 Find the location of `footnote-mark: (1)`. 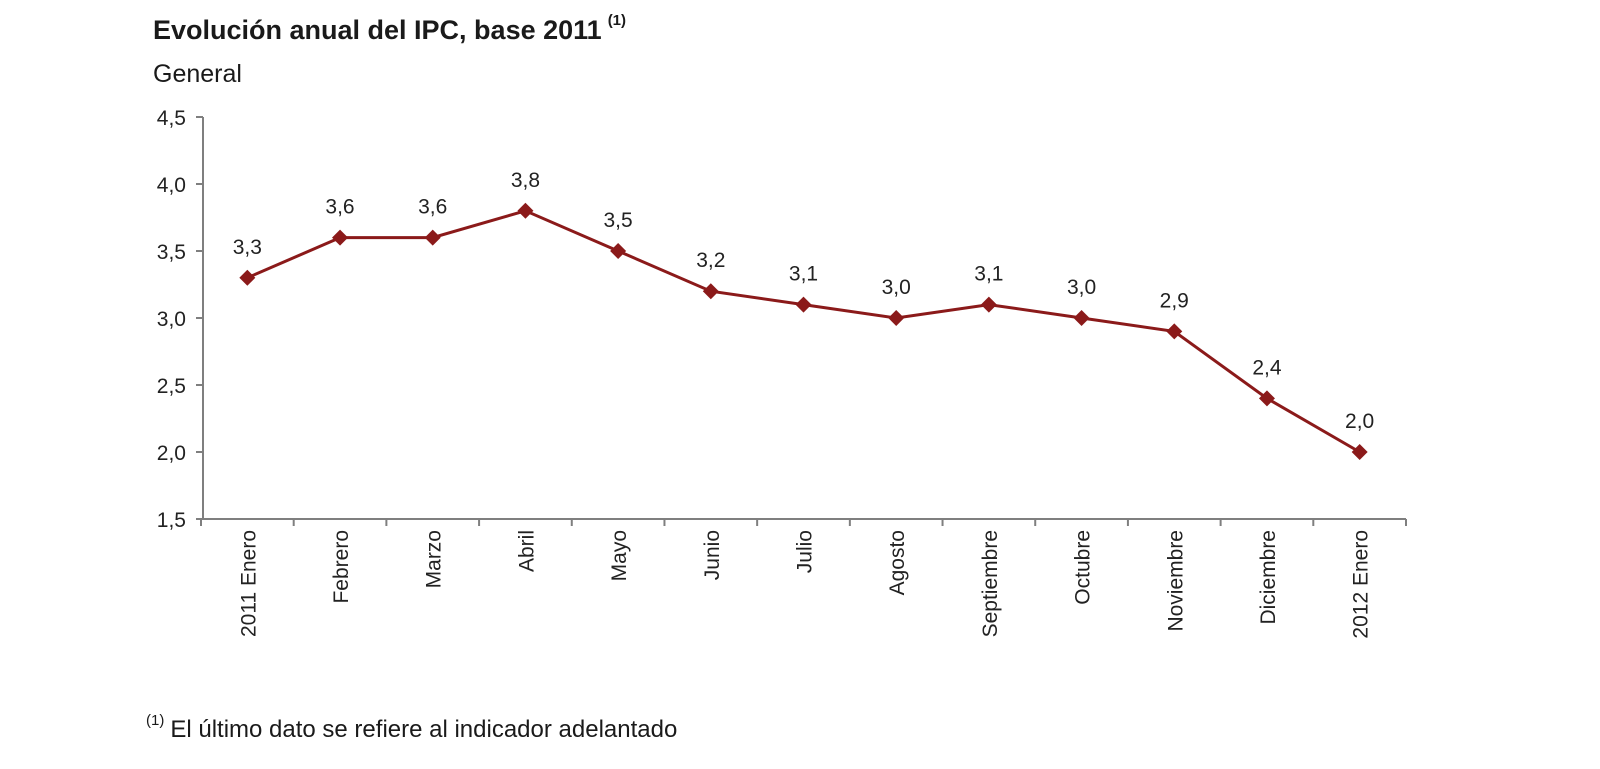

footnote-mark: (1) is located at coordinates (155, 720).